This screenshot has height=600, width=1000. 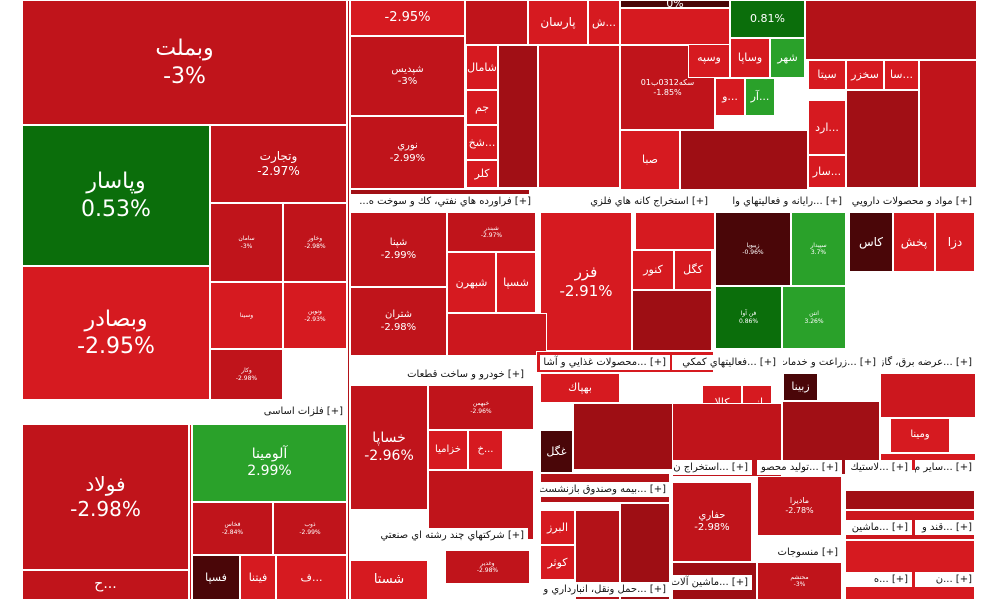 What do you see at coordinates (439, 535) in the screenshot?
I see `sector-header: [+] شركتهاي چند رشته اي صنعتي` at bounding box center [439, 535].